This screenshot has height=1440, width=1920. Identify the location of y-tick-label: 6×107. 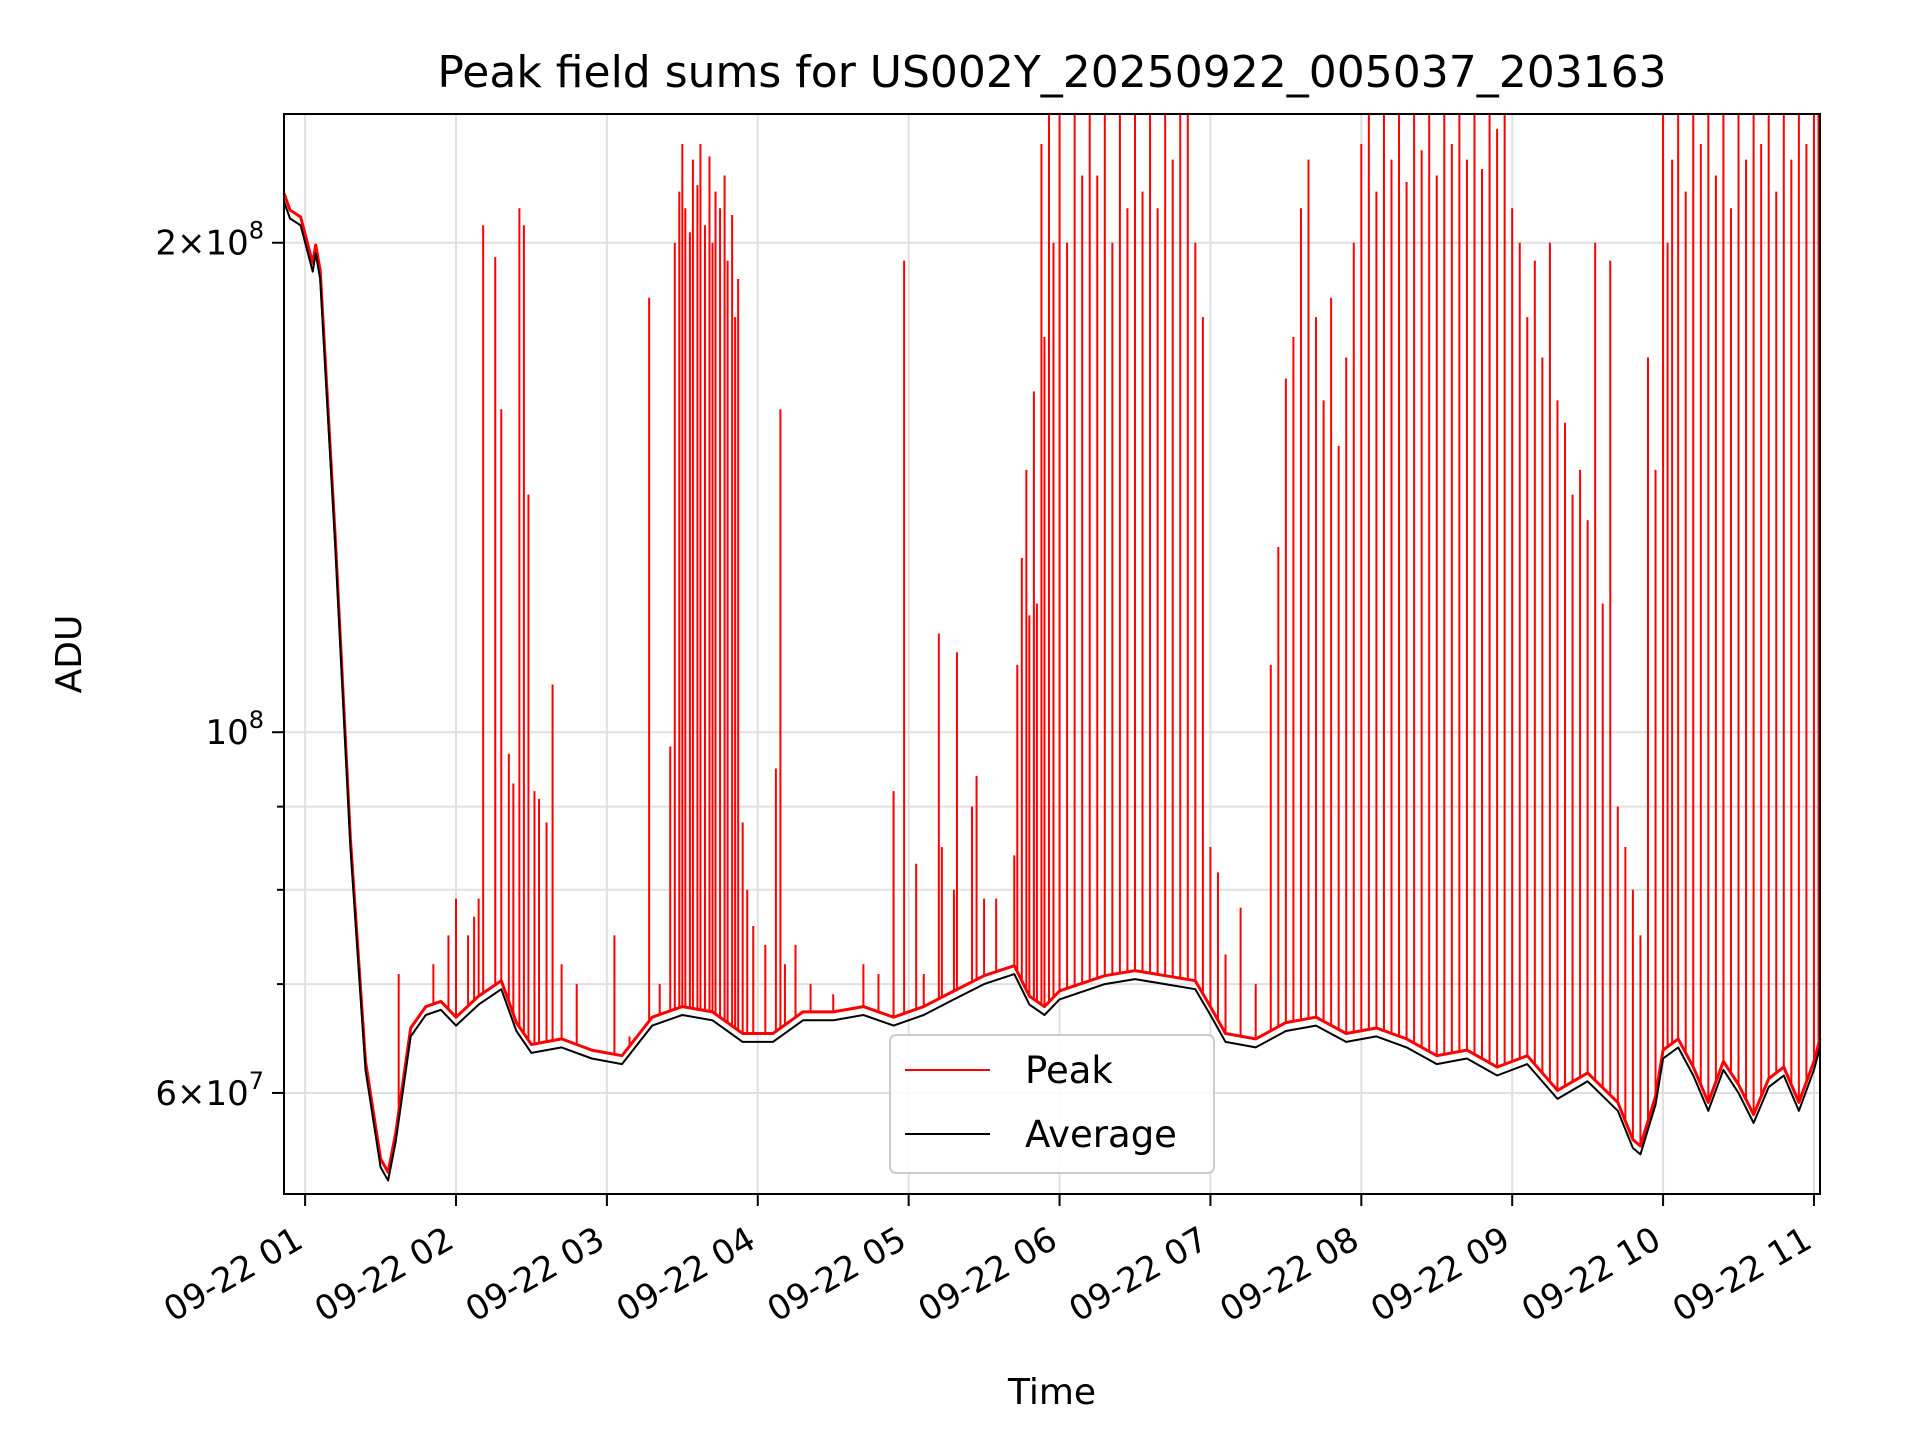
(209, 1090).